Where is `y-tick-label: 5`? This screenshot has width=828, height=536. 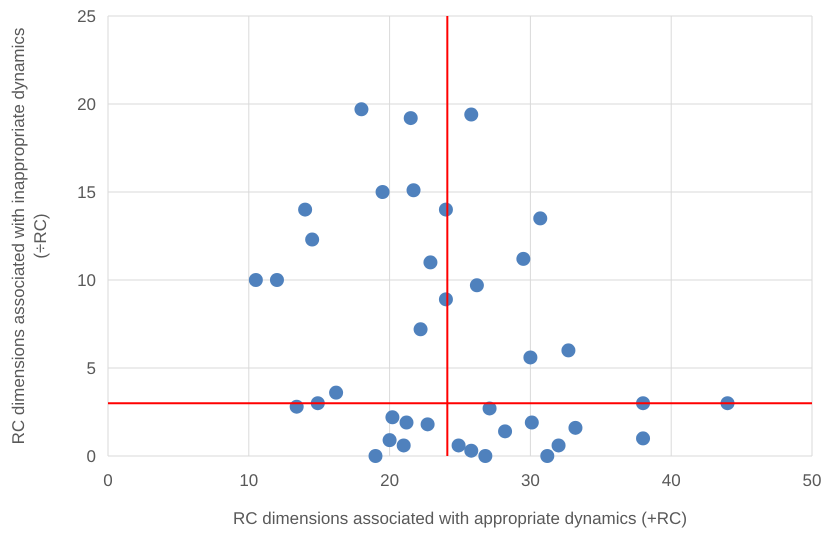
y-tick-label: 5 is located at coordinates (91, 368).